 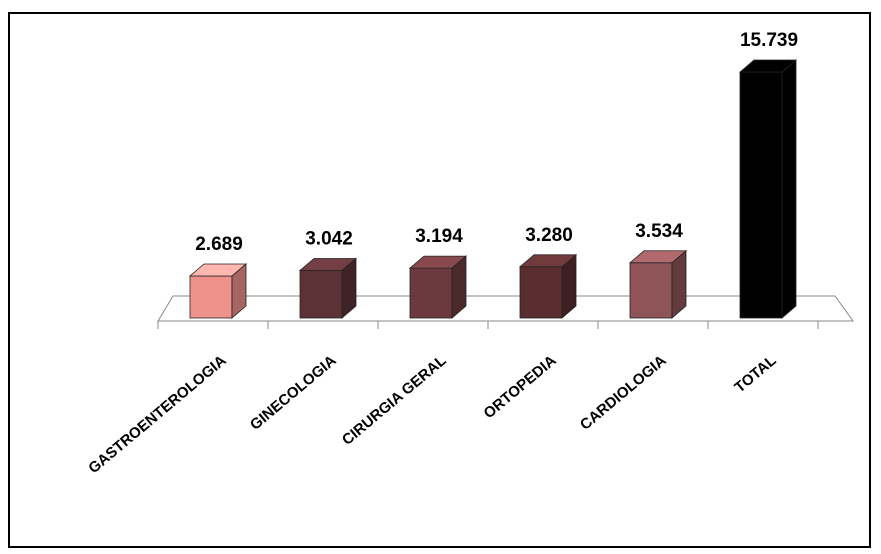 I want to click on bar-cirurgia-geral, so click(x=438, y=287).